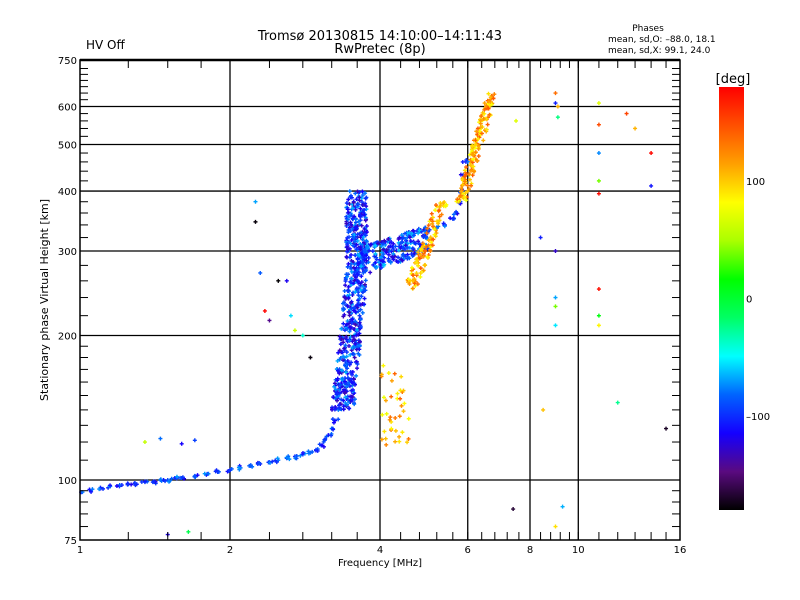 This screenshot has height=600, width=800. Describe the element at coordinates (758, 300) in the screenshot. I see `colorbar-tick-labels: 100 0 –100` at that location.